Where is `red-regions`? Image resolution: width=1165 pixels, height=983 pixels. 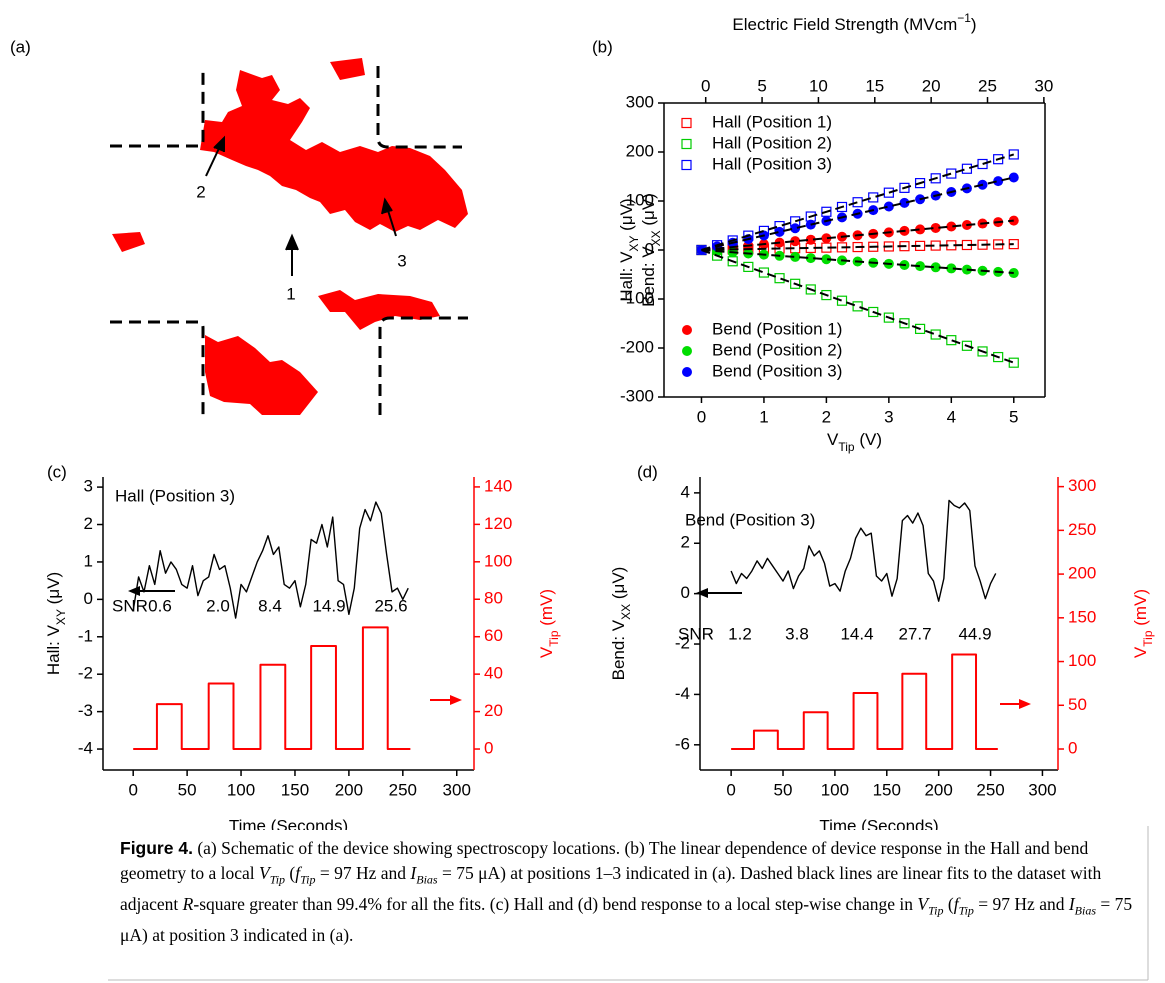 red-regions is located at coordinates (290, 236).